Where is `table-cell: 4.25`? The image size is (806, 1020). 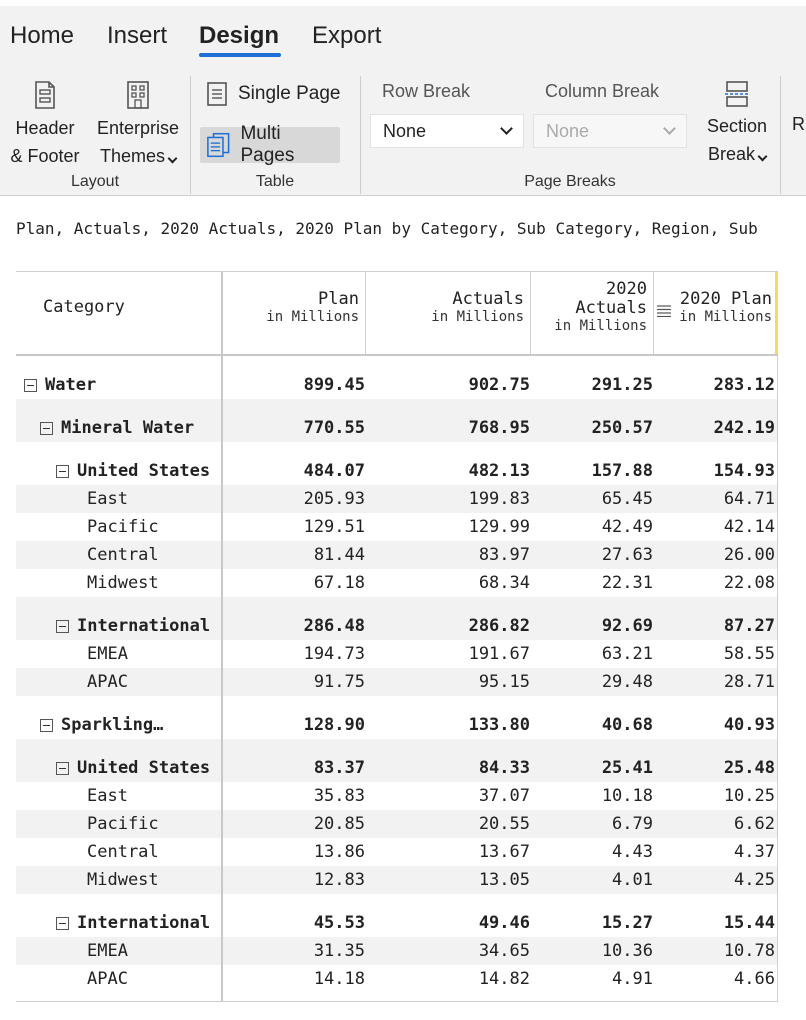 table-cell: 4.25 is located at coordinates (754, 880).